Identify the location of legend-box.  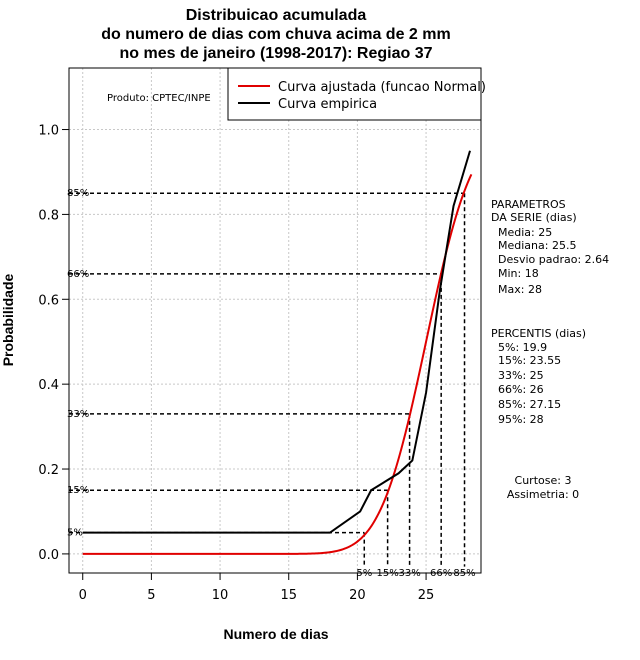
(354, 94).